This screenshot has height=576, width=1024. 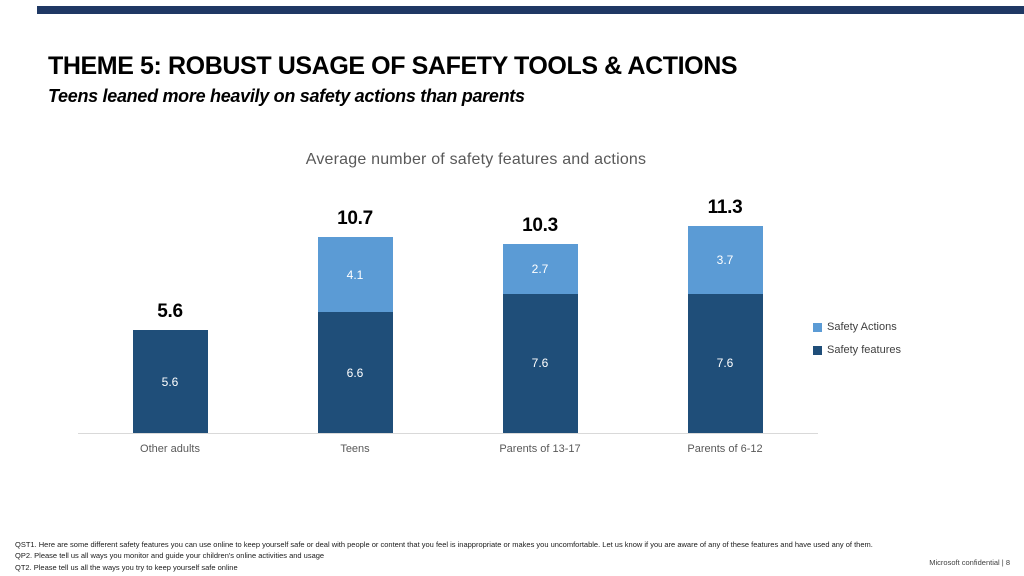 I want to click on confidential-page-number: Microsoft confidential | 8, so click(x=969, y=562).